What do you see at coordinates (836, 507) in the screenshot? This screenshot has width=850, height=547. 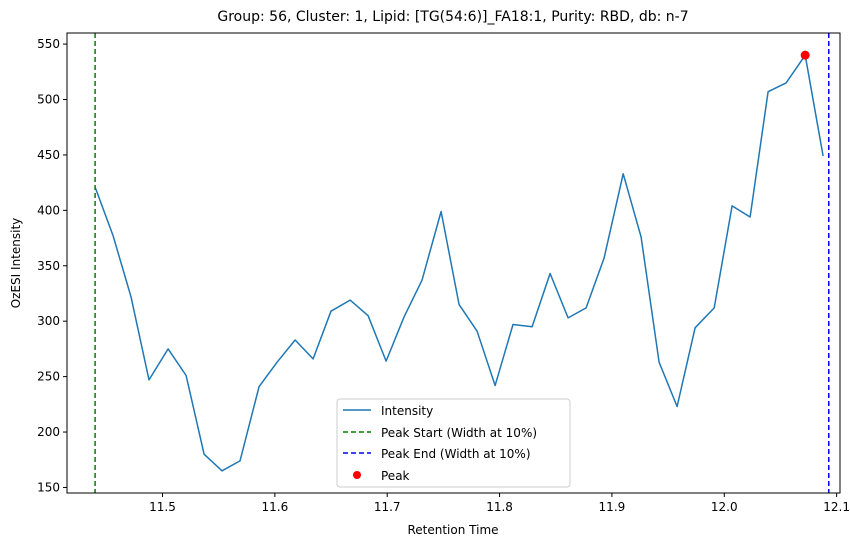 I see `x-tick-label: 12.1` at bounding box center [836, 507].